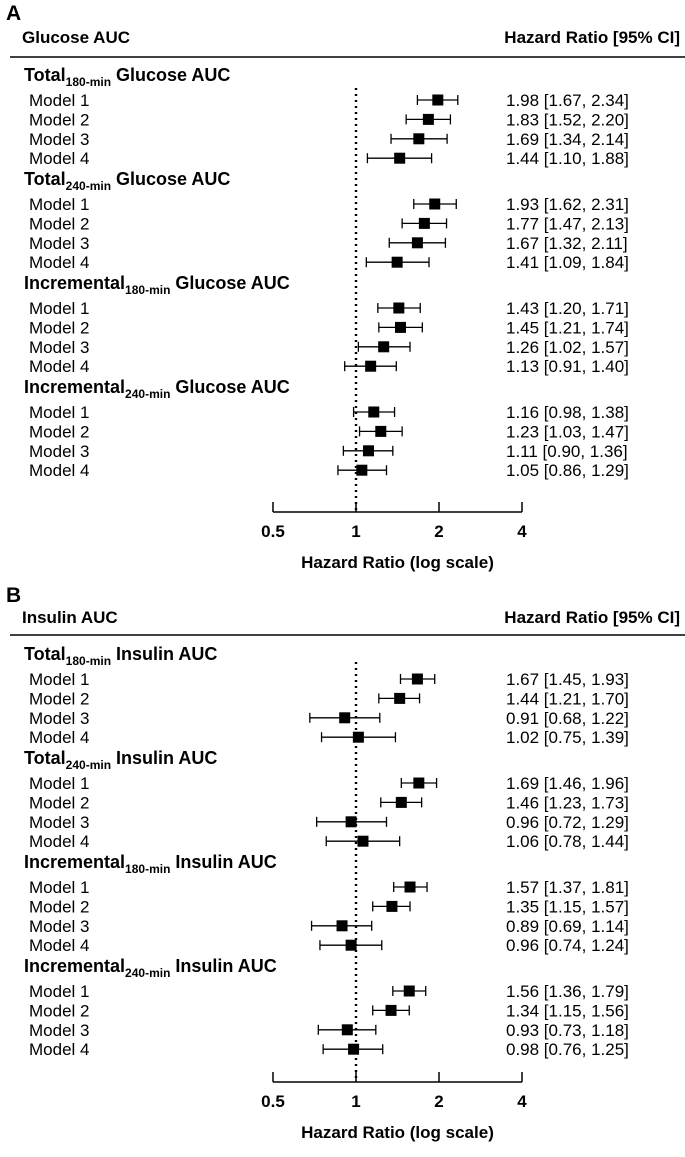 The image size is (685, 1157). What do you see at coordinates (567, 204) in the screenshot?
I see `hazard-ratio-value: 1.93 [1.62, 2.31]` at bounding box center [567, 204].